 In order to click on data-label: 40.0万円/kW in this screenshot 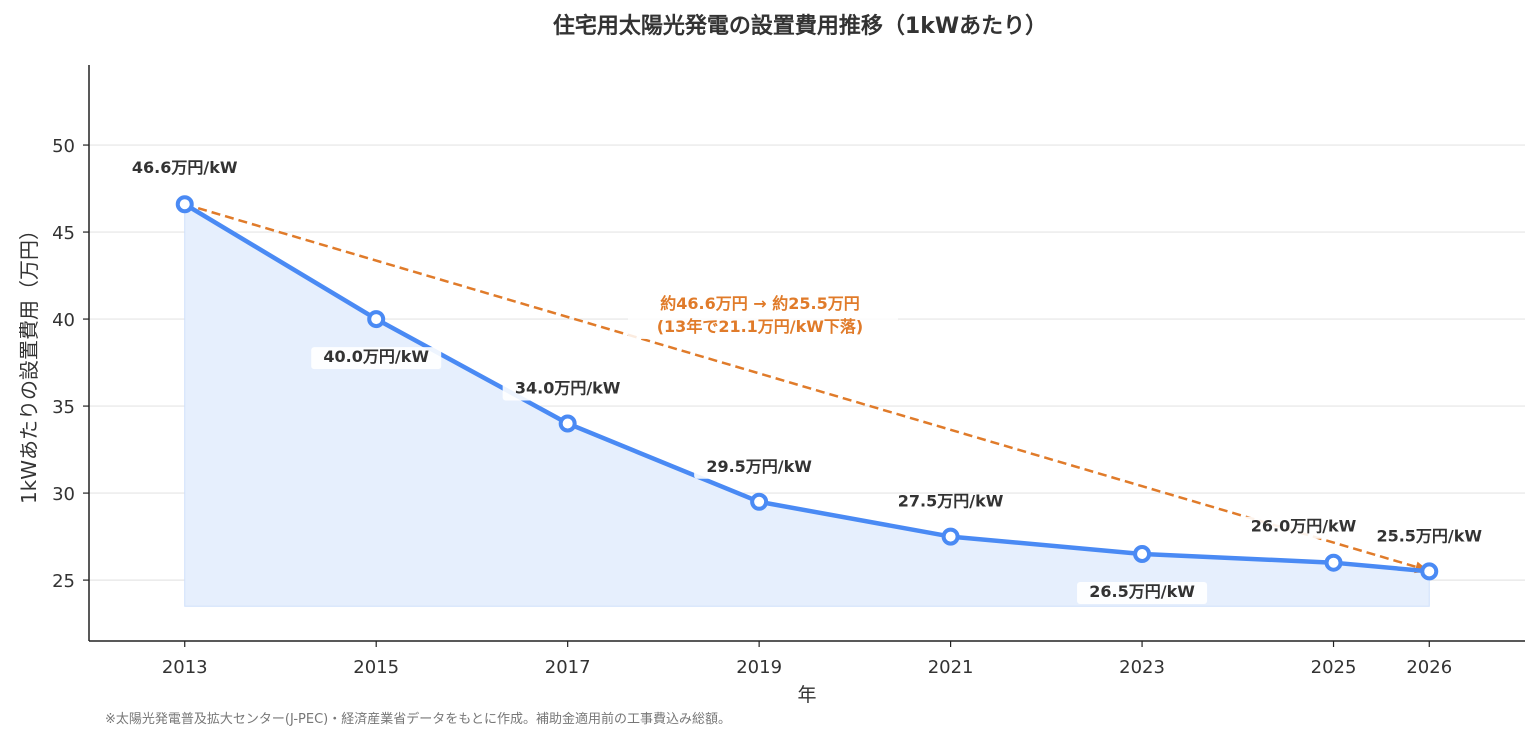, I will do `click(376, 356)`.